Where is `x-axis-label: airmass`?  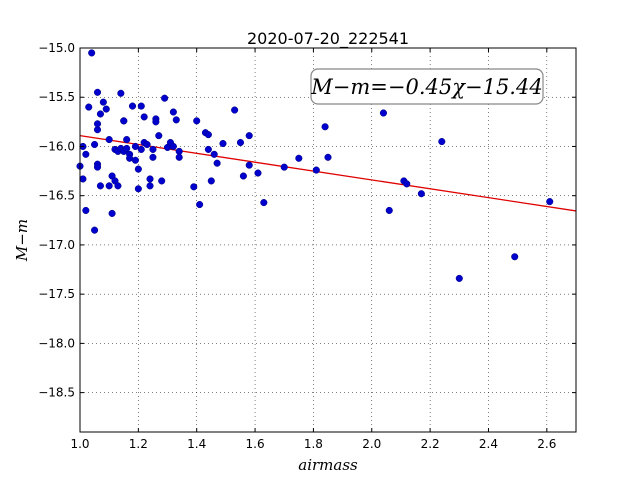
x-axis-label: airmass is located at coordinates (328, 465).